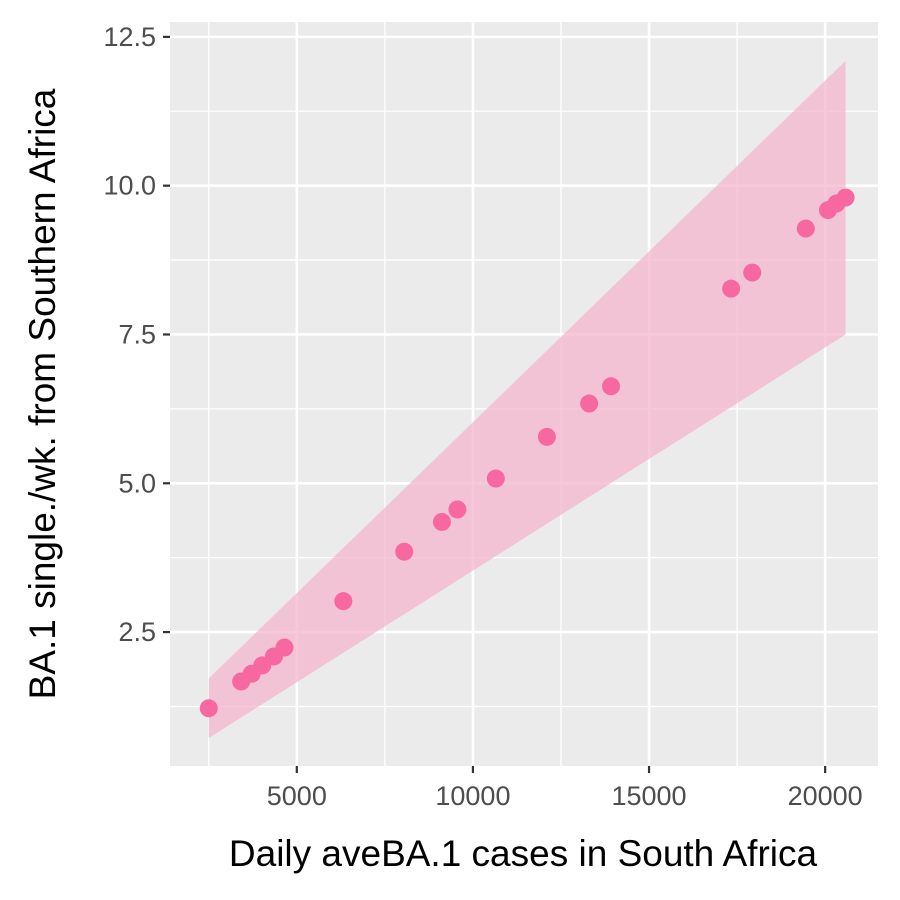  I want to click on y-axis-title: BA.1 single./wk. from Southern Africa, so click(42, 393).